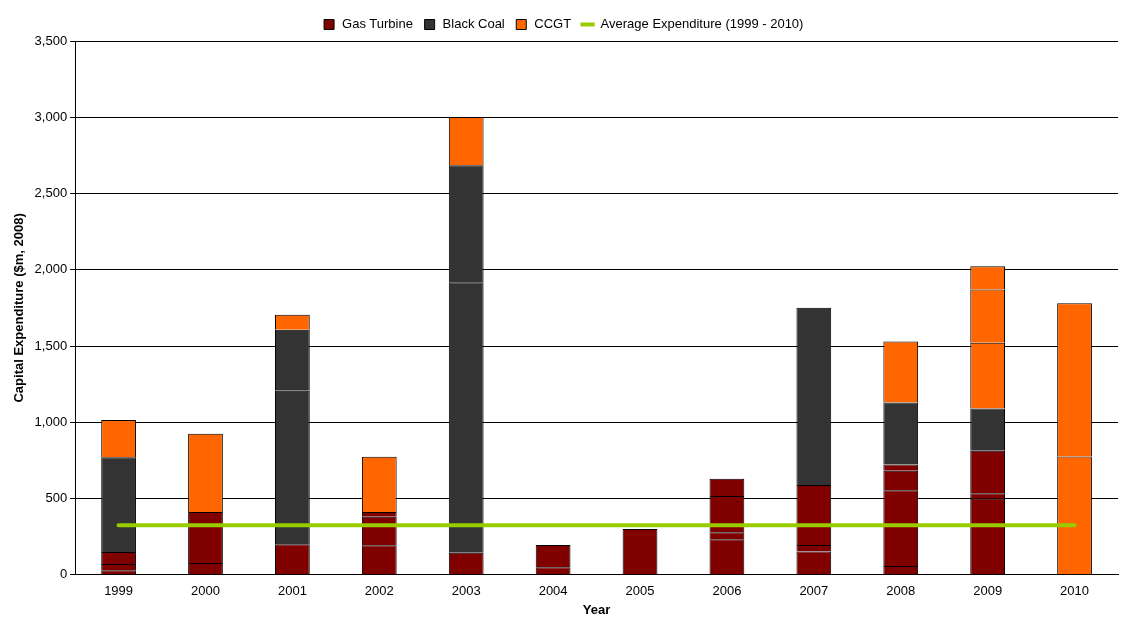  I want to click on x-tick-label: 2006, so click(727, 591).